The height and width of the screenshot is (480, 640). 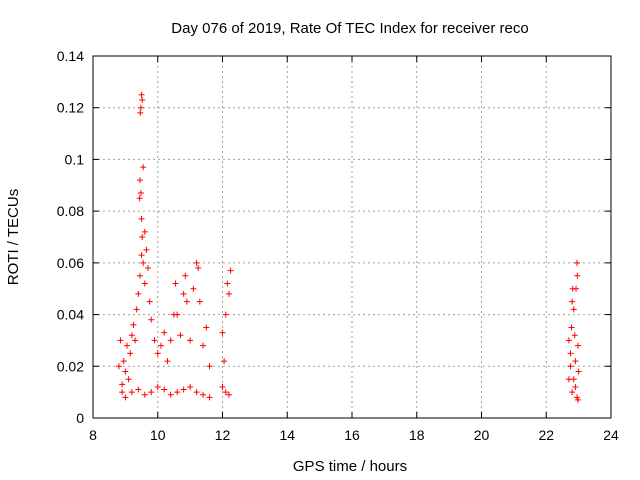 What do you see at coordinates (350, 466) in the screenshot?
I see `x-axis-label: GPS time / hours` at bounding box center [350, 466].